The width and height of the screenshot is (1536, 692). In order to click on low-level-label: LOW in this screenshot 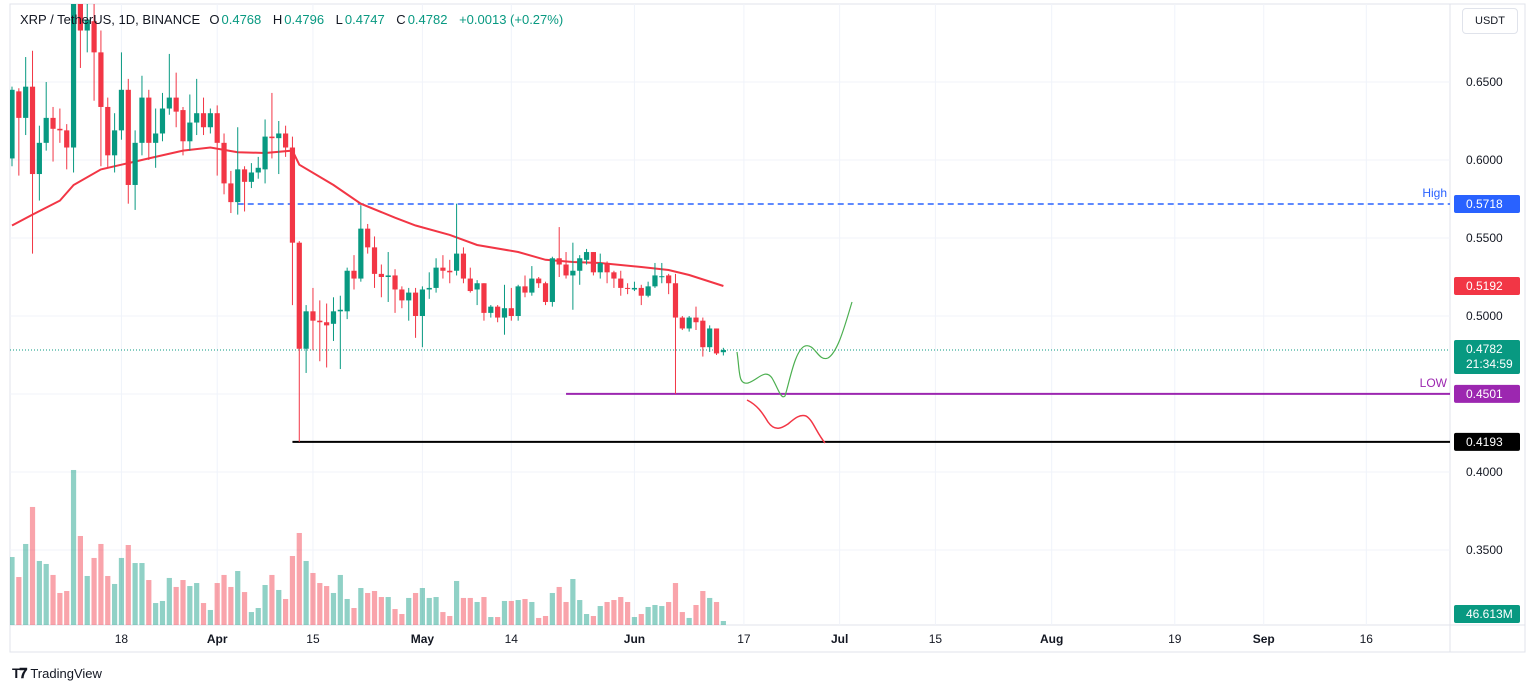, I will do `click(1434, 383)`.